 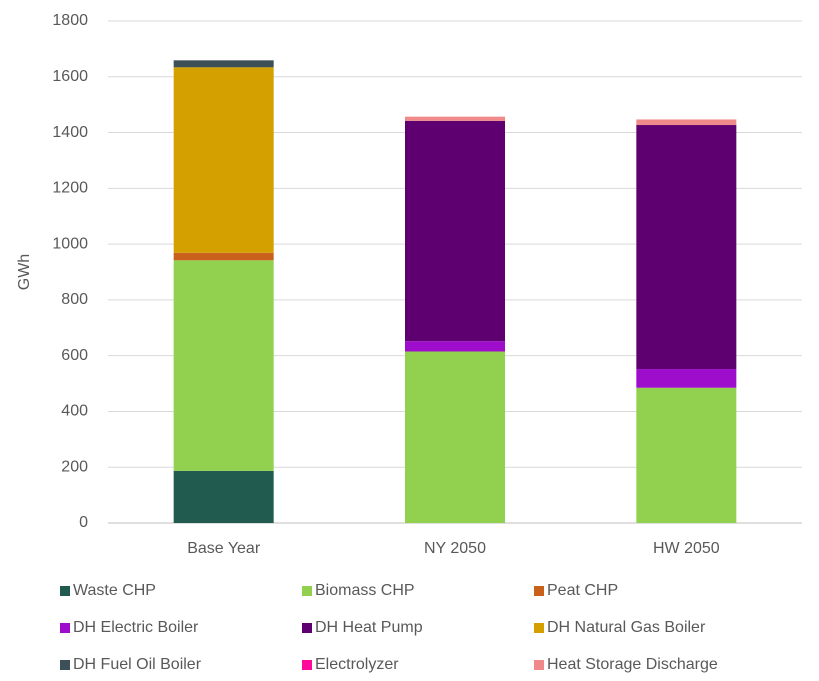 I want to click on y-tick-label: 800, so click(x=74, y=299).